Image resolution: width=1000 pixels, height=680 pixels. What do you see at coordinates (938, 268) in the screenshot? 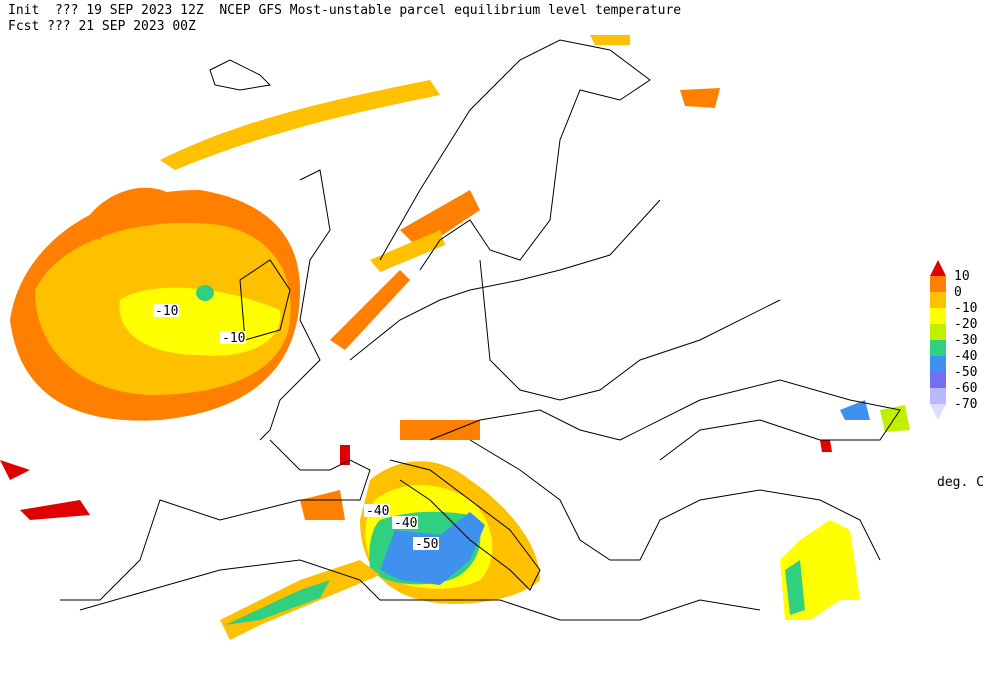
I see `legend-arrow-top` at bounding box center [938, 268].